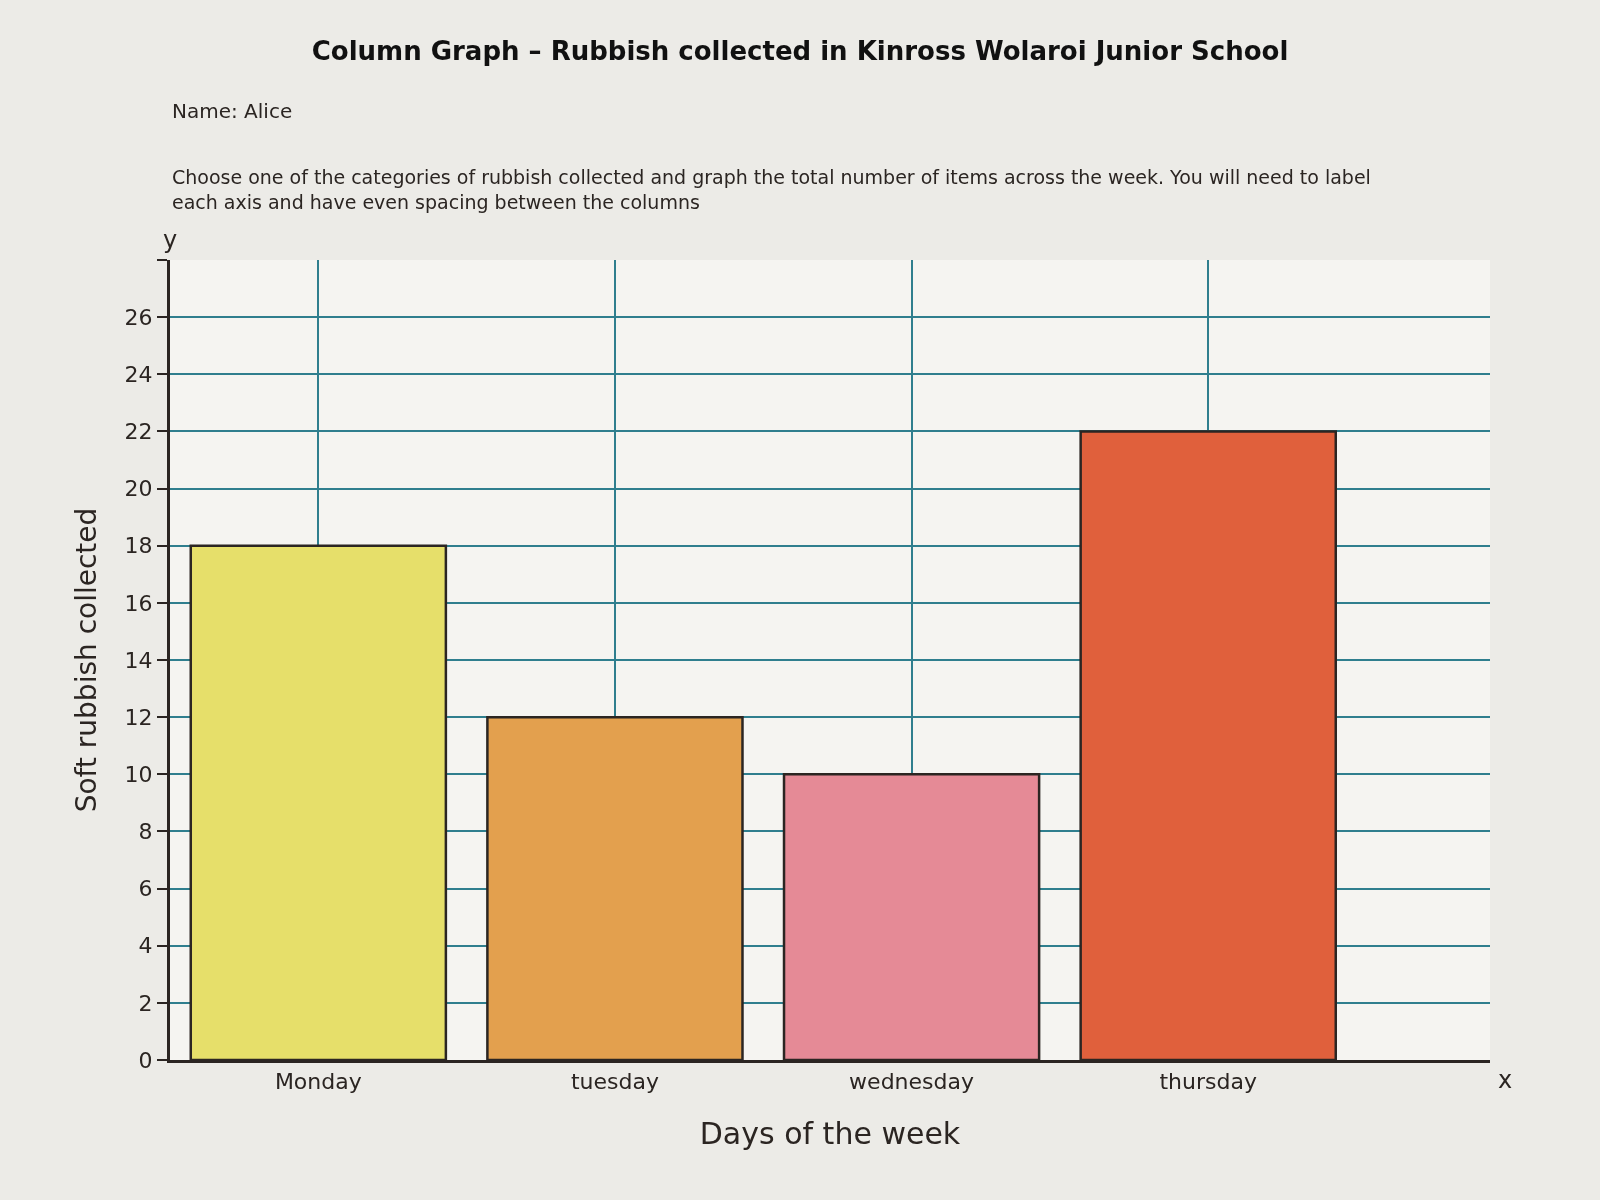 The image size is (1600, 1200). I want to click on y-tick-label: 6, so click(145, 889).